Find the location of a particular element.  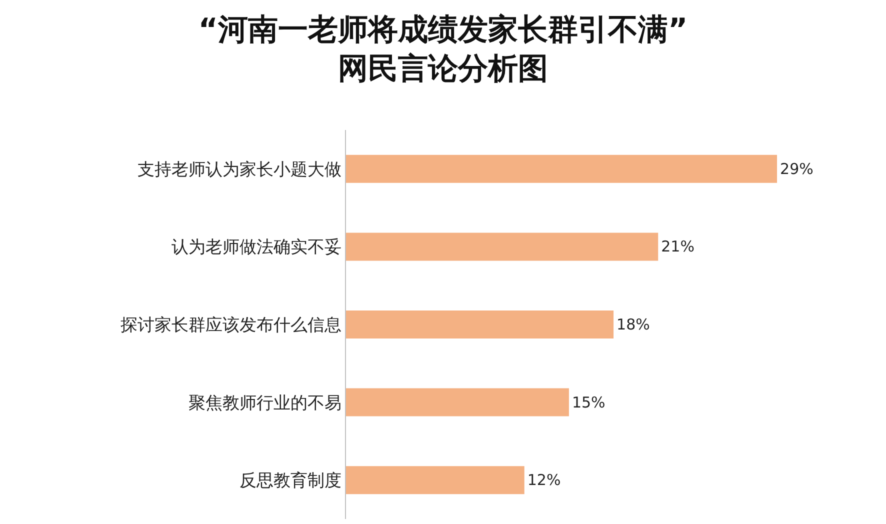

y-tick-label: 认为老师做法确实不妥 is located at coordinates (257, 248).